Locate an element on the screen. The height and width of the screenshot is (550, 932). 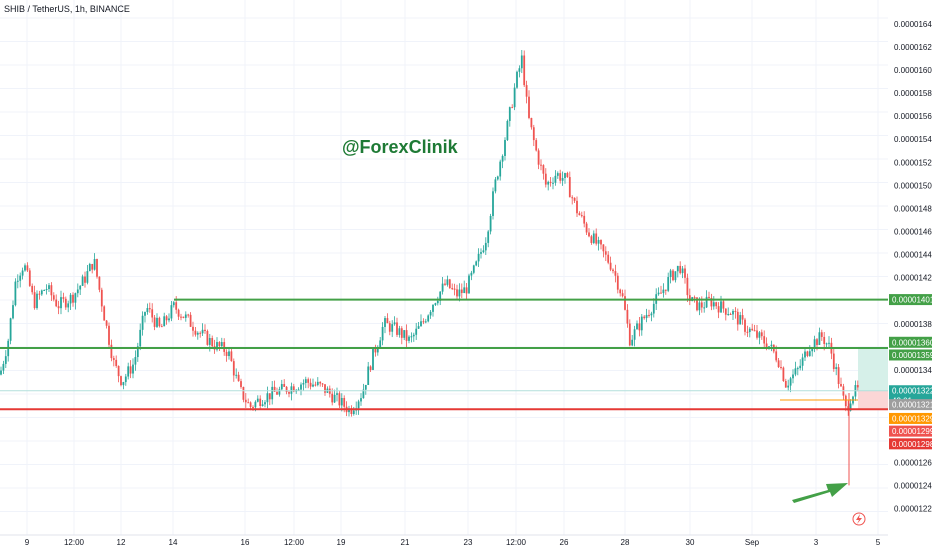
time-axis: 9 12:00 12 14 16 12:00 19 21 23 12:00 26 28 30 Sep 3 5 is located at coordinates (444, 540).